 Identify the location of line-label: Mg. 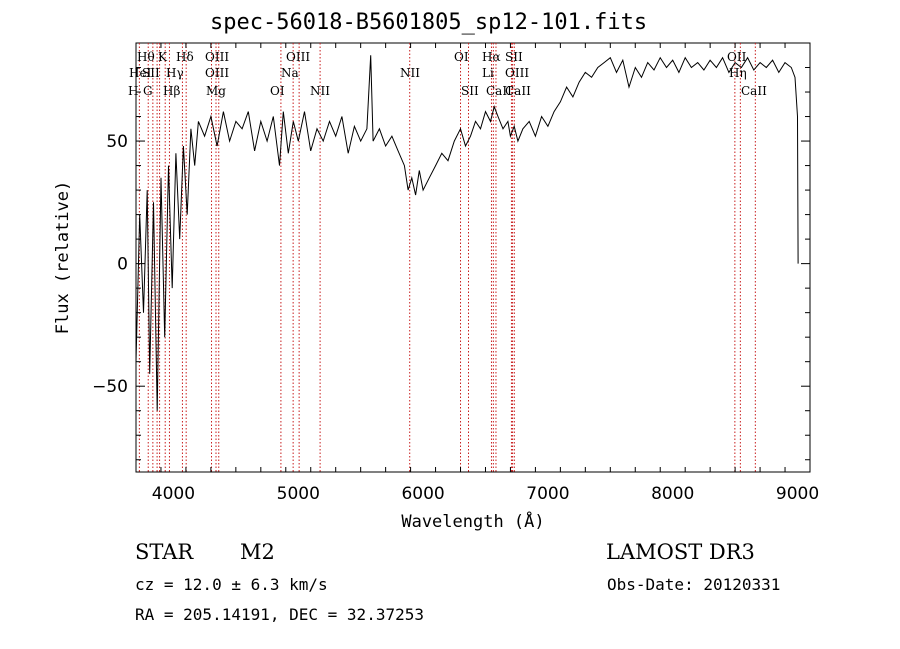
(216, 91).